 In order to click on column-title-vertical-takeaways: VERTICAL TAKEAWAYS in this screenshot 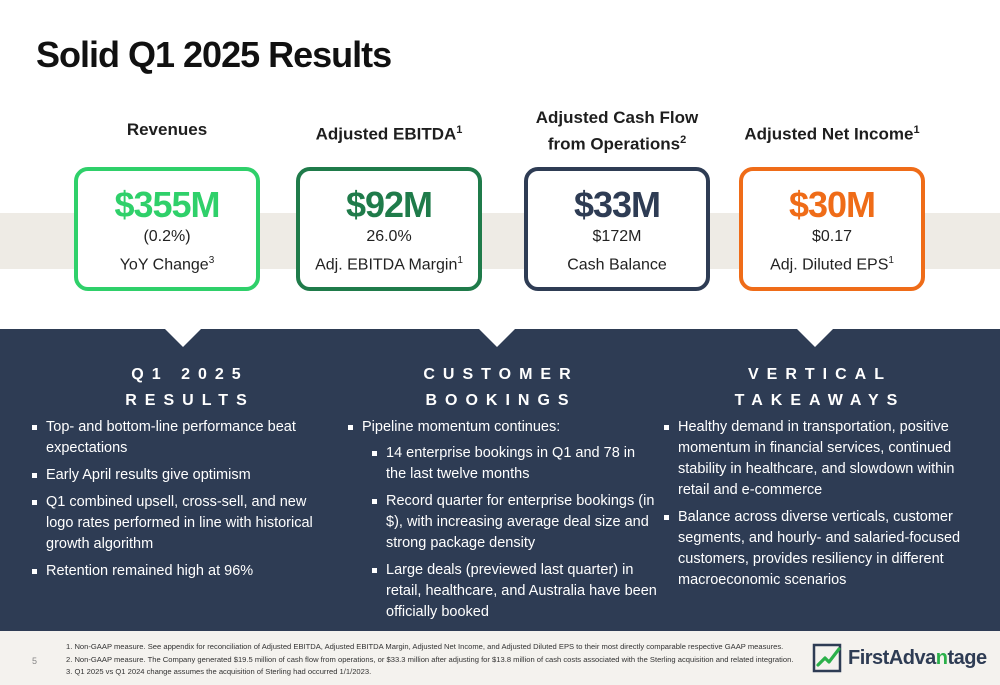, I will do `click(820, 387)`.